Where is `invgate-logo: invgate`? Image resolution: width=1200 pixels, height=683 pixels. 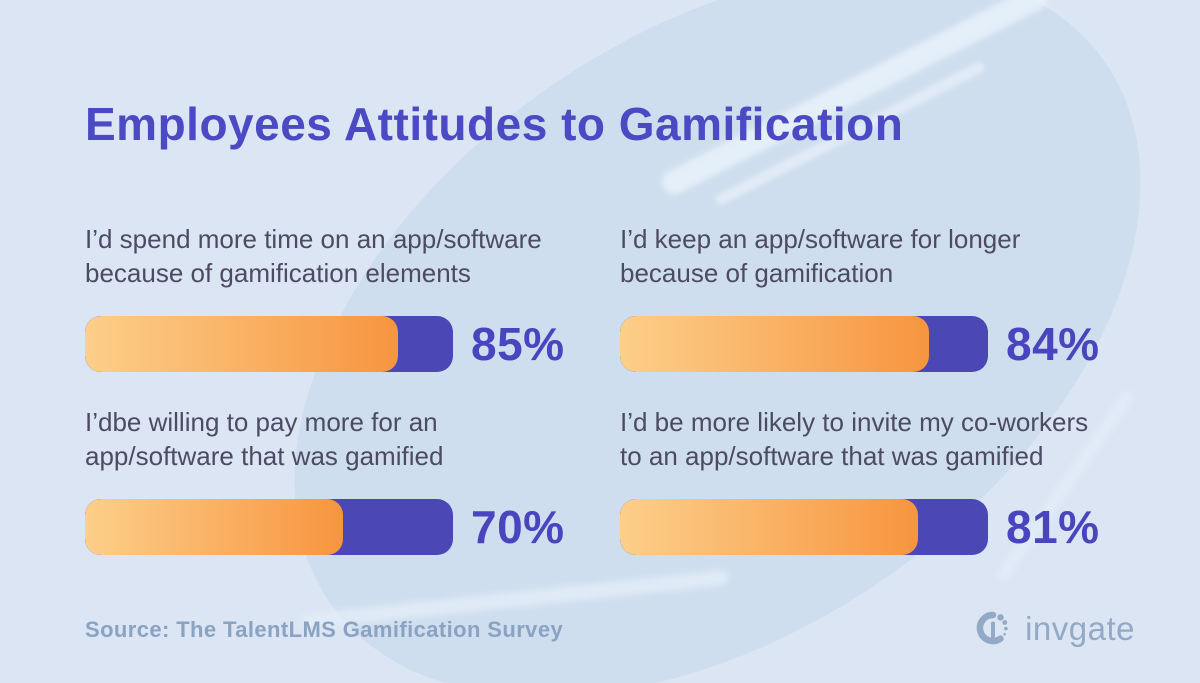 invgate-logo: invgate is located at coordinates (1054, 628).